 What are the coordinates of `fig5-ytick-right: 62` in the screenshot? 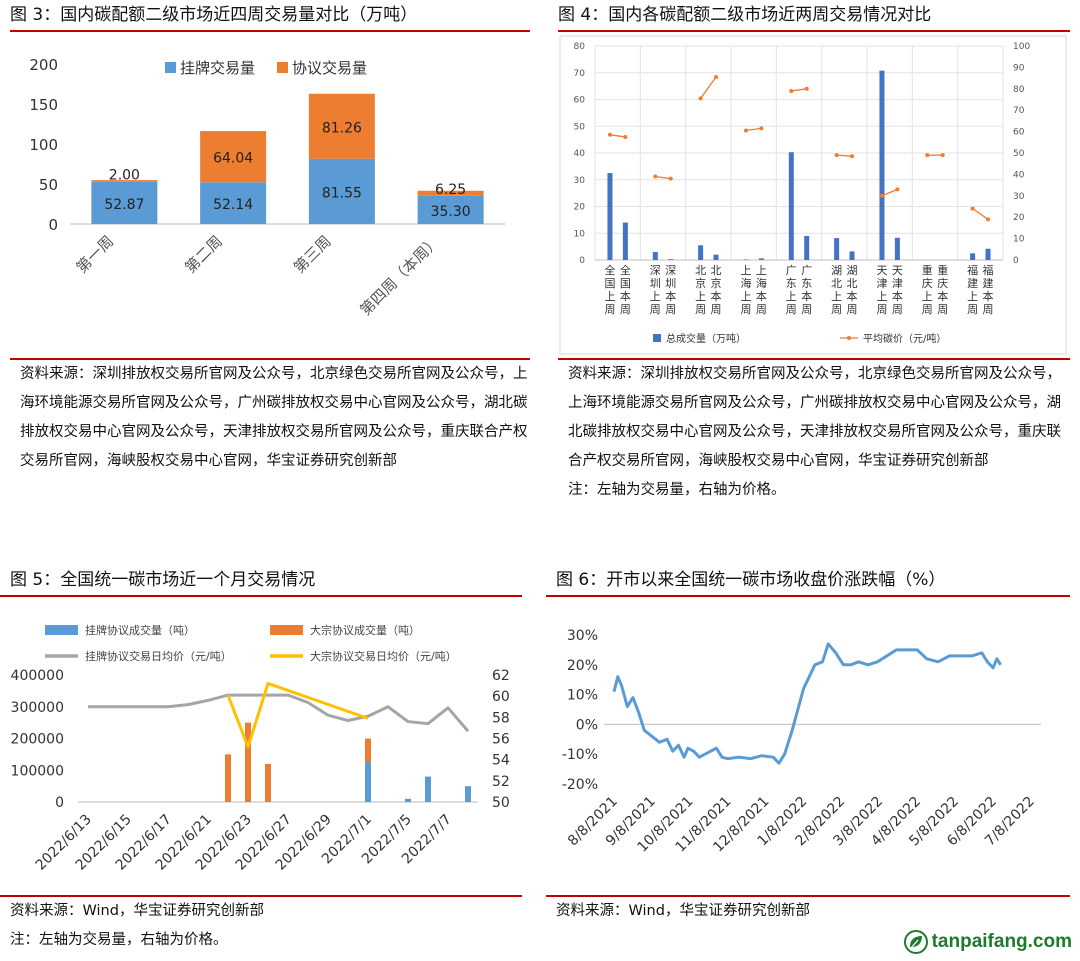 It's located at (501, 676).